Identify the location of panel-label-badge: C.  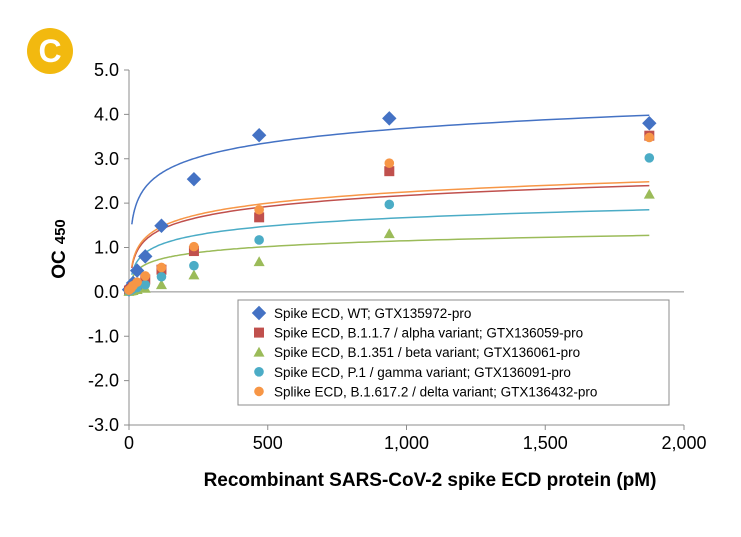
(50, 51).